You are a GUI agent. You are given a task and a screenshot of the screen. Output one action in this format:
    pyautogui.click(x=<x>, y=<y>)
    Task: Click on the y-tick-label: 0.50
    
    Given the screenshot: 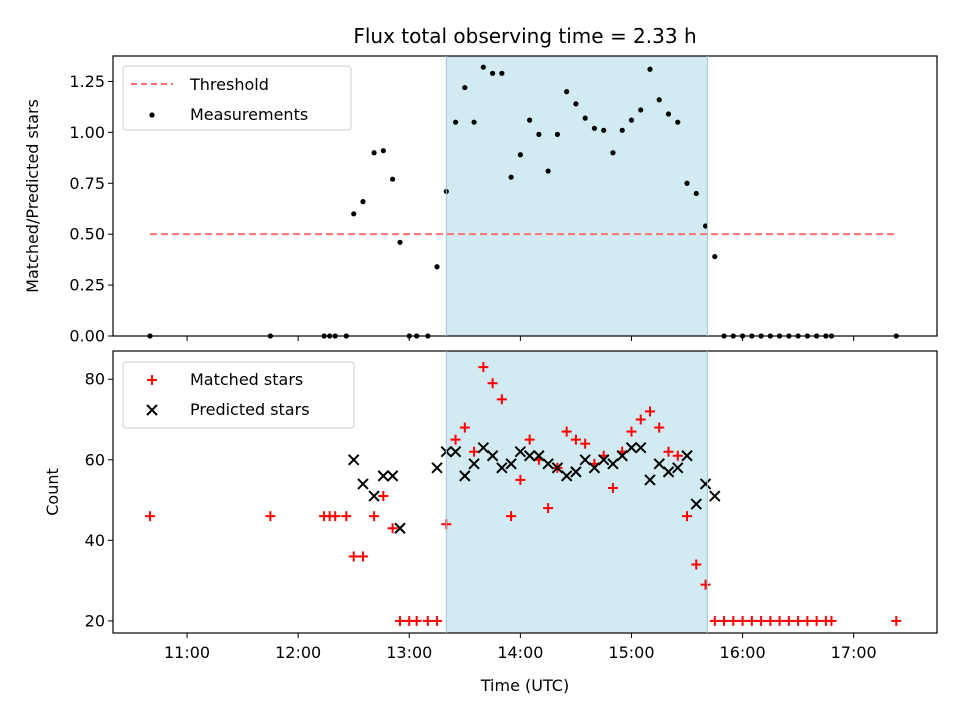 What is the action you would take?
    pyautogui.click(x=87, y=234)
    